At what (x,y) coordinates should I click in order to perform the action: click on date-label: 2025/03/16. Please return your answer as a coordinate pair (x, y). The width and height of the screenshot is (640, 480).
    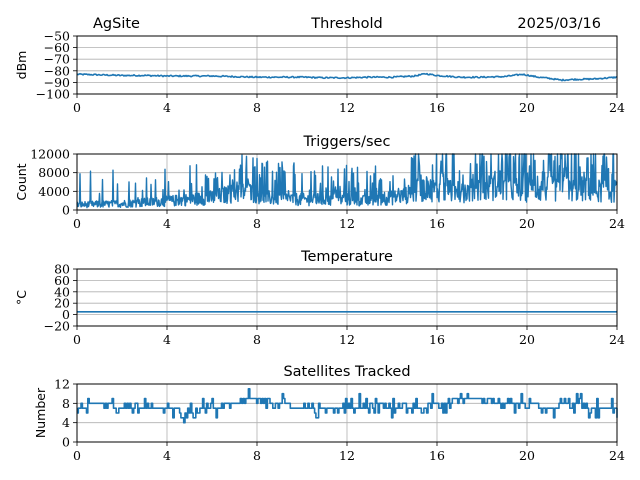
    Looking at the image, I should click on (559, 24).